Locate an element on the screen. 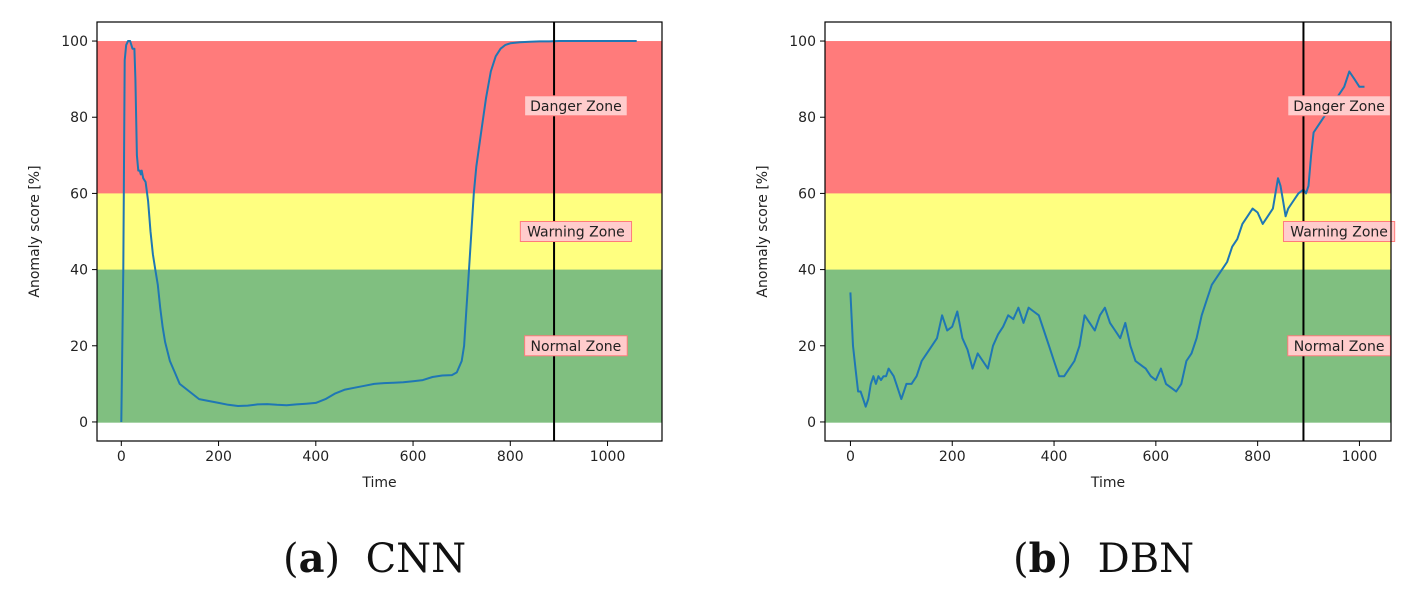 The image size is (1408, 589). caption-b: (b) DBN is located at coordinates (1104, 558).